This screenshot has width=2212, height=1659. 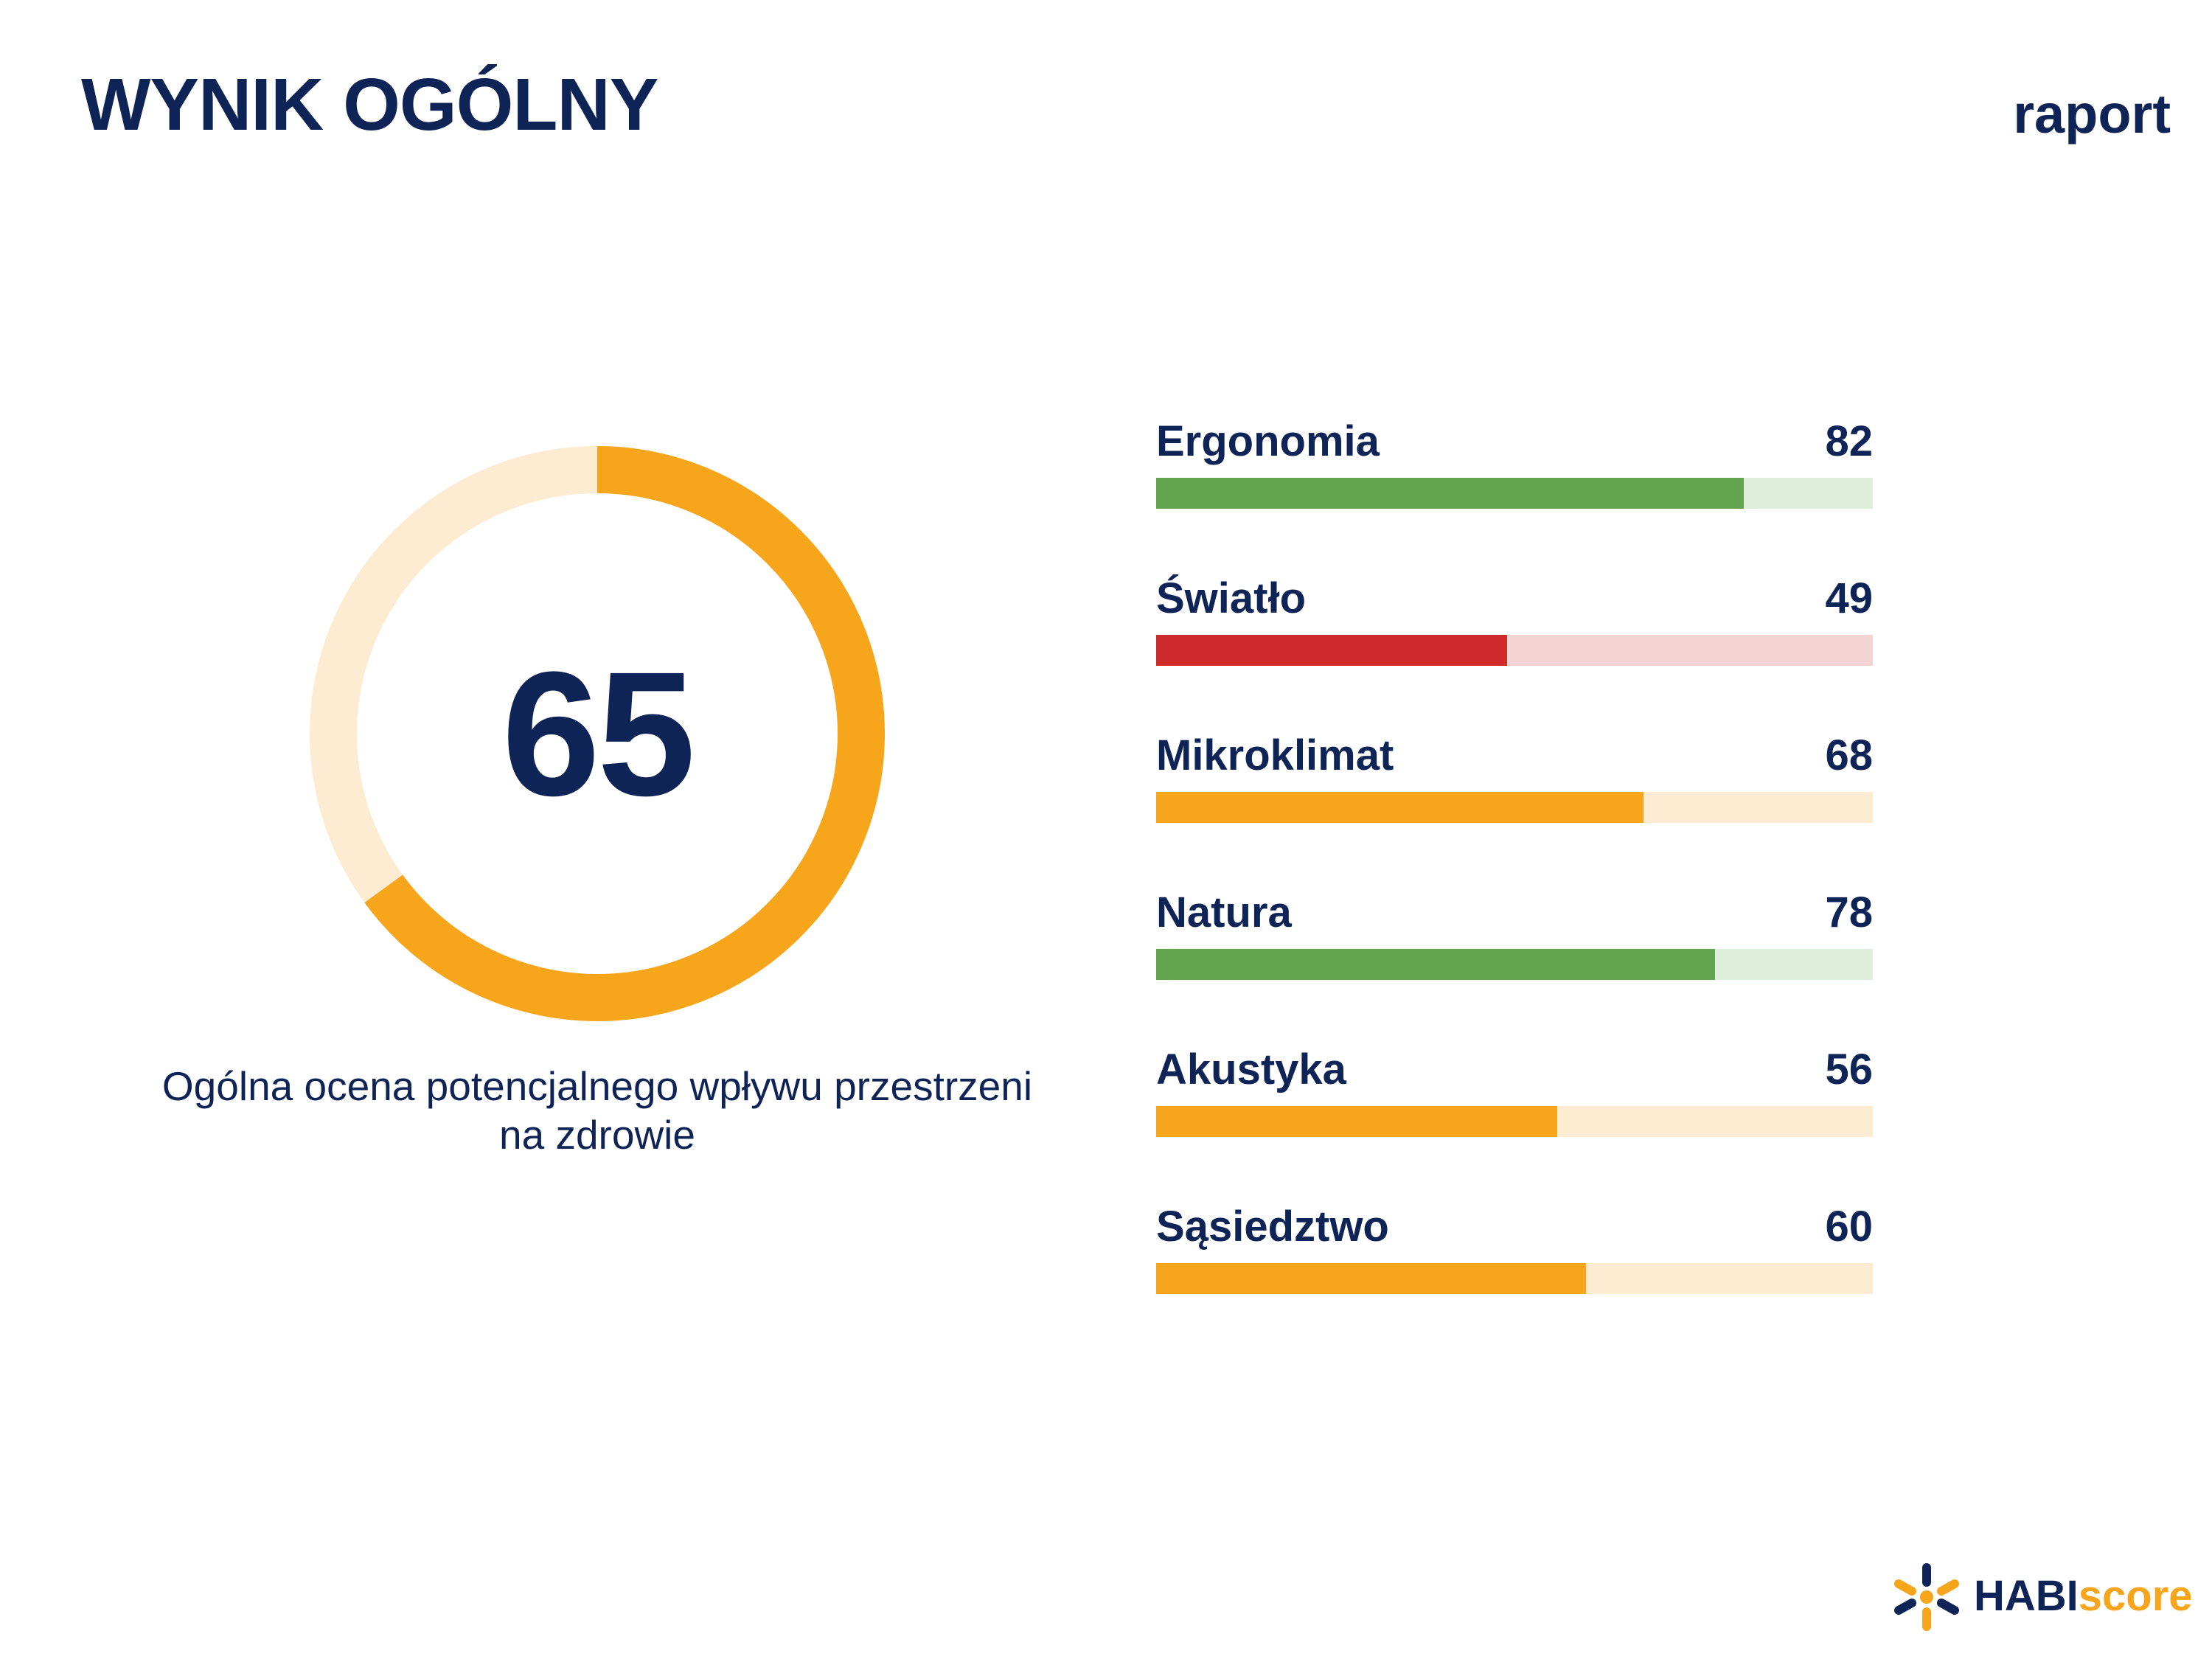 I want to click on category-name: Akustyka, so click(x=1251, y=1069).